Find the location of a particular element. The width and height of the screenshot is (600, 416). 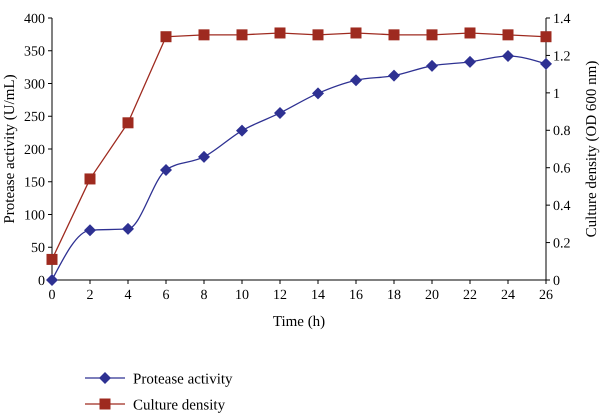

y-tick-label: 0 is located at coordinates (41, 281).